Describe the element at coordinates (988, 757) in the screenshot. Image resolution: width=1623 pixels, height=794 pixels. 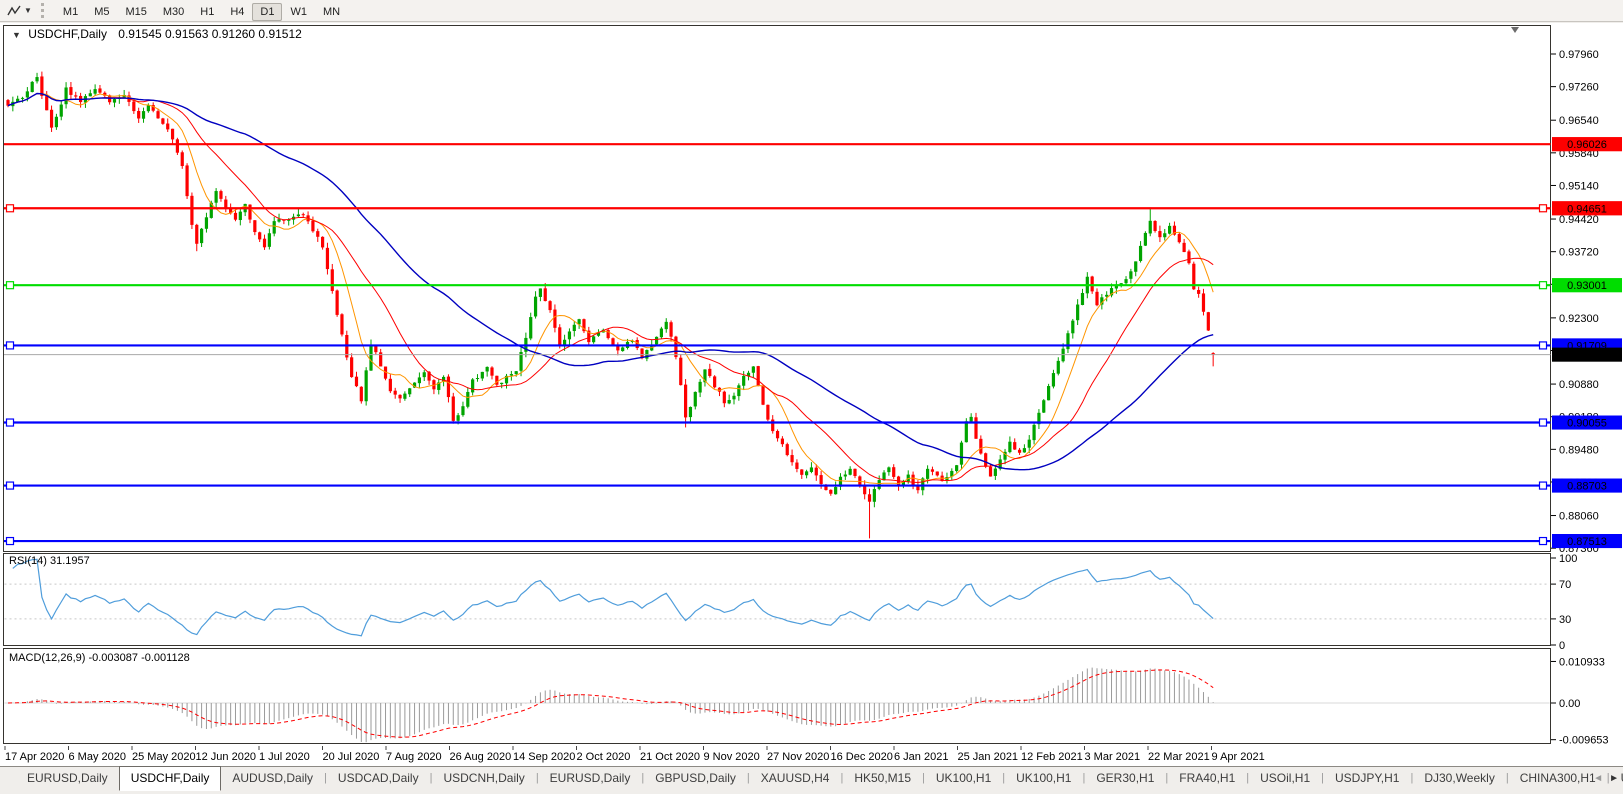
I see `svg-text: 25 Jan 2021` at that location.